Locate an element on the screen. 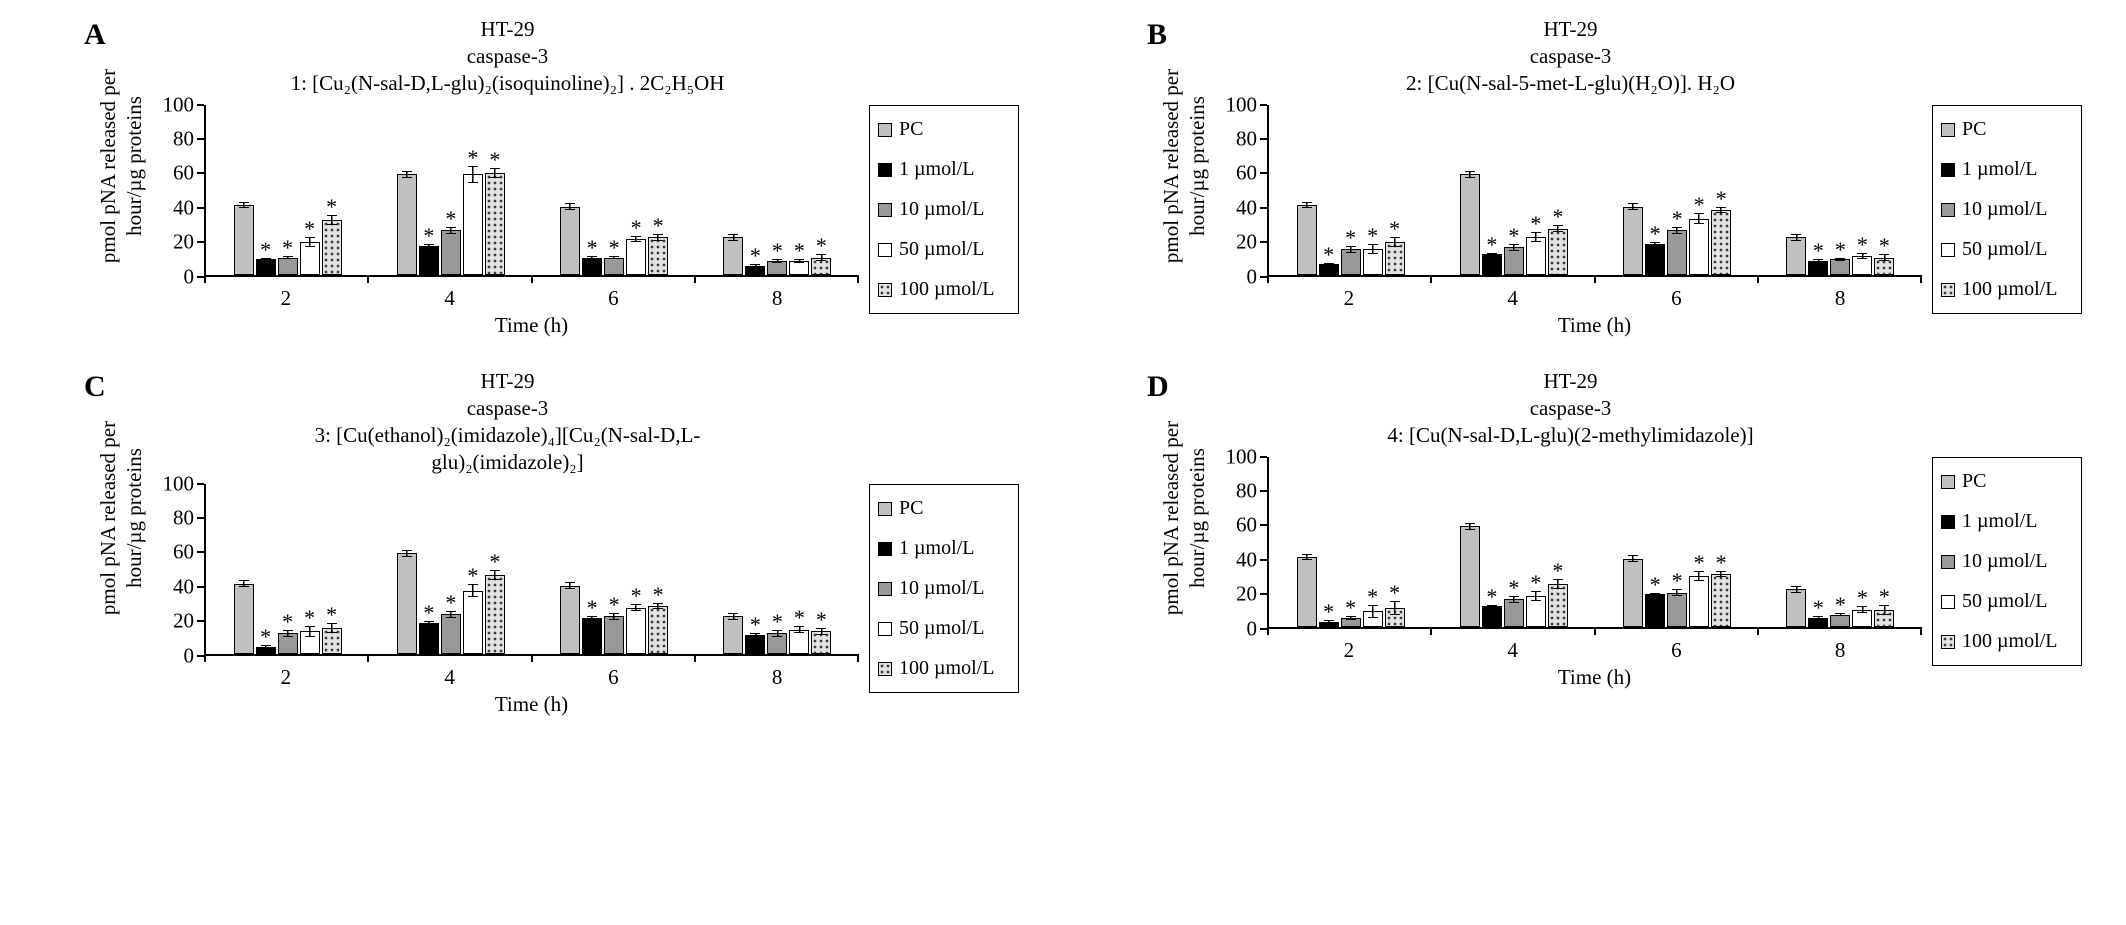 The image size is (2126, 925). x-tick-label: 8 is located at coordinates (777, 297).